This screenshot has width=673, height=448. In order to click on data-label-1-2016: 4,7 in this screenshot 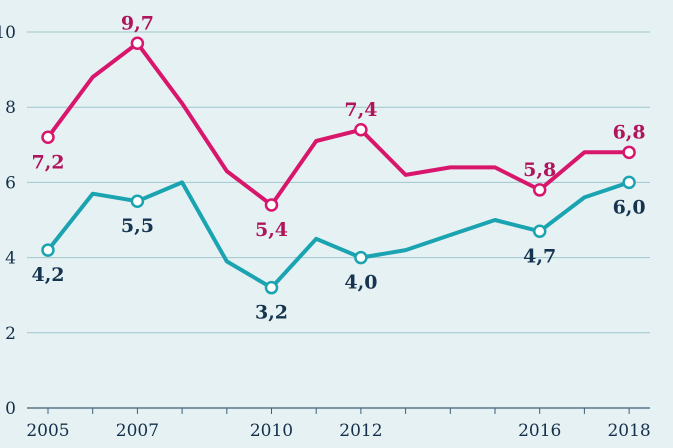, I will do `click(539, 256)`.